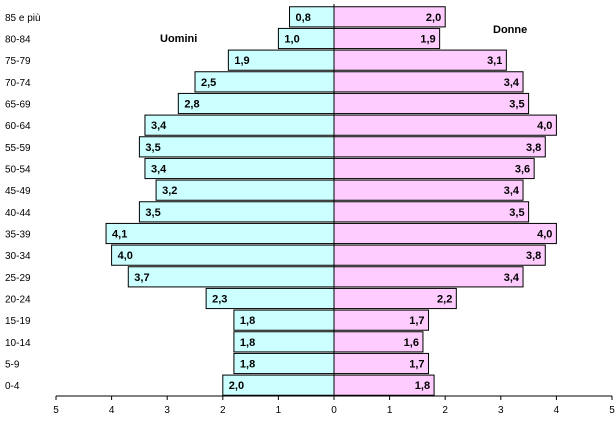  Describe the element at coordinates (178, 39) in the screenshot. I see `series-label-uomini: Uomini` at that location.